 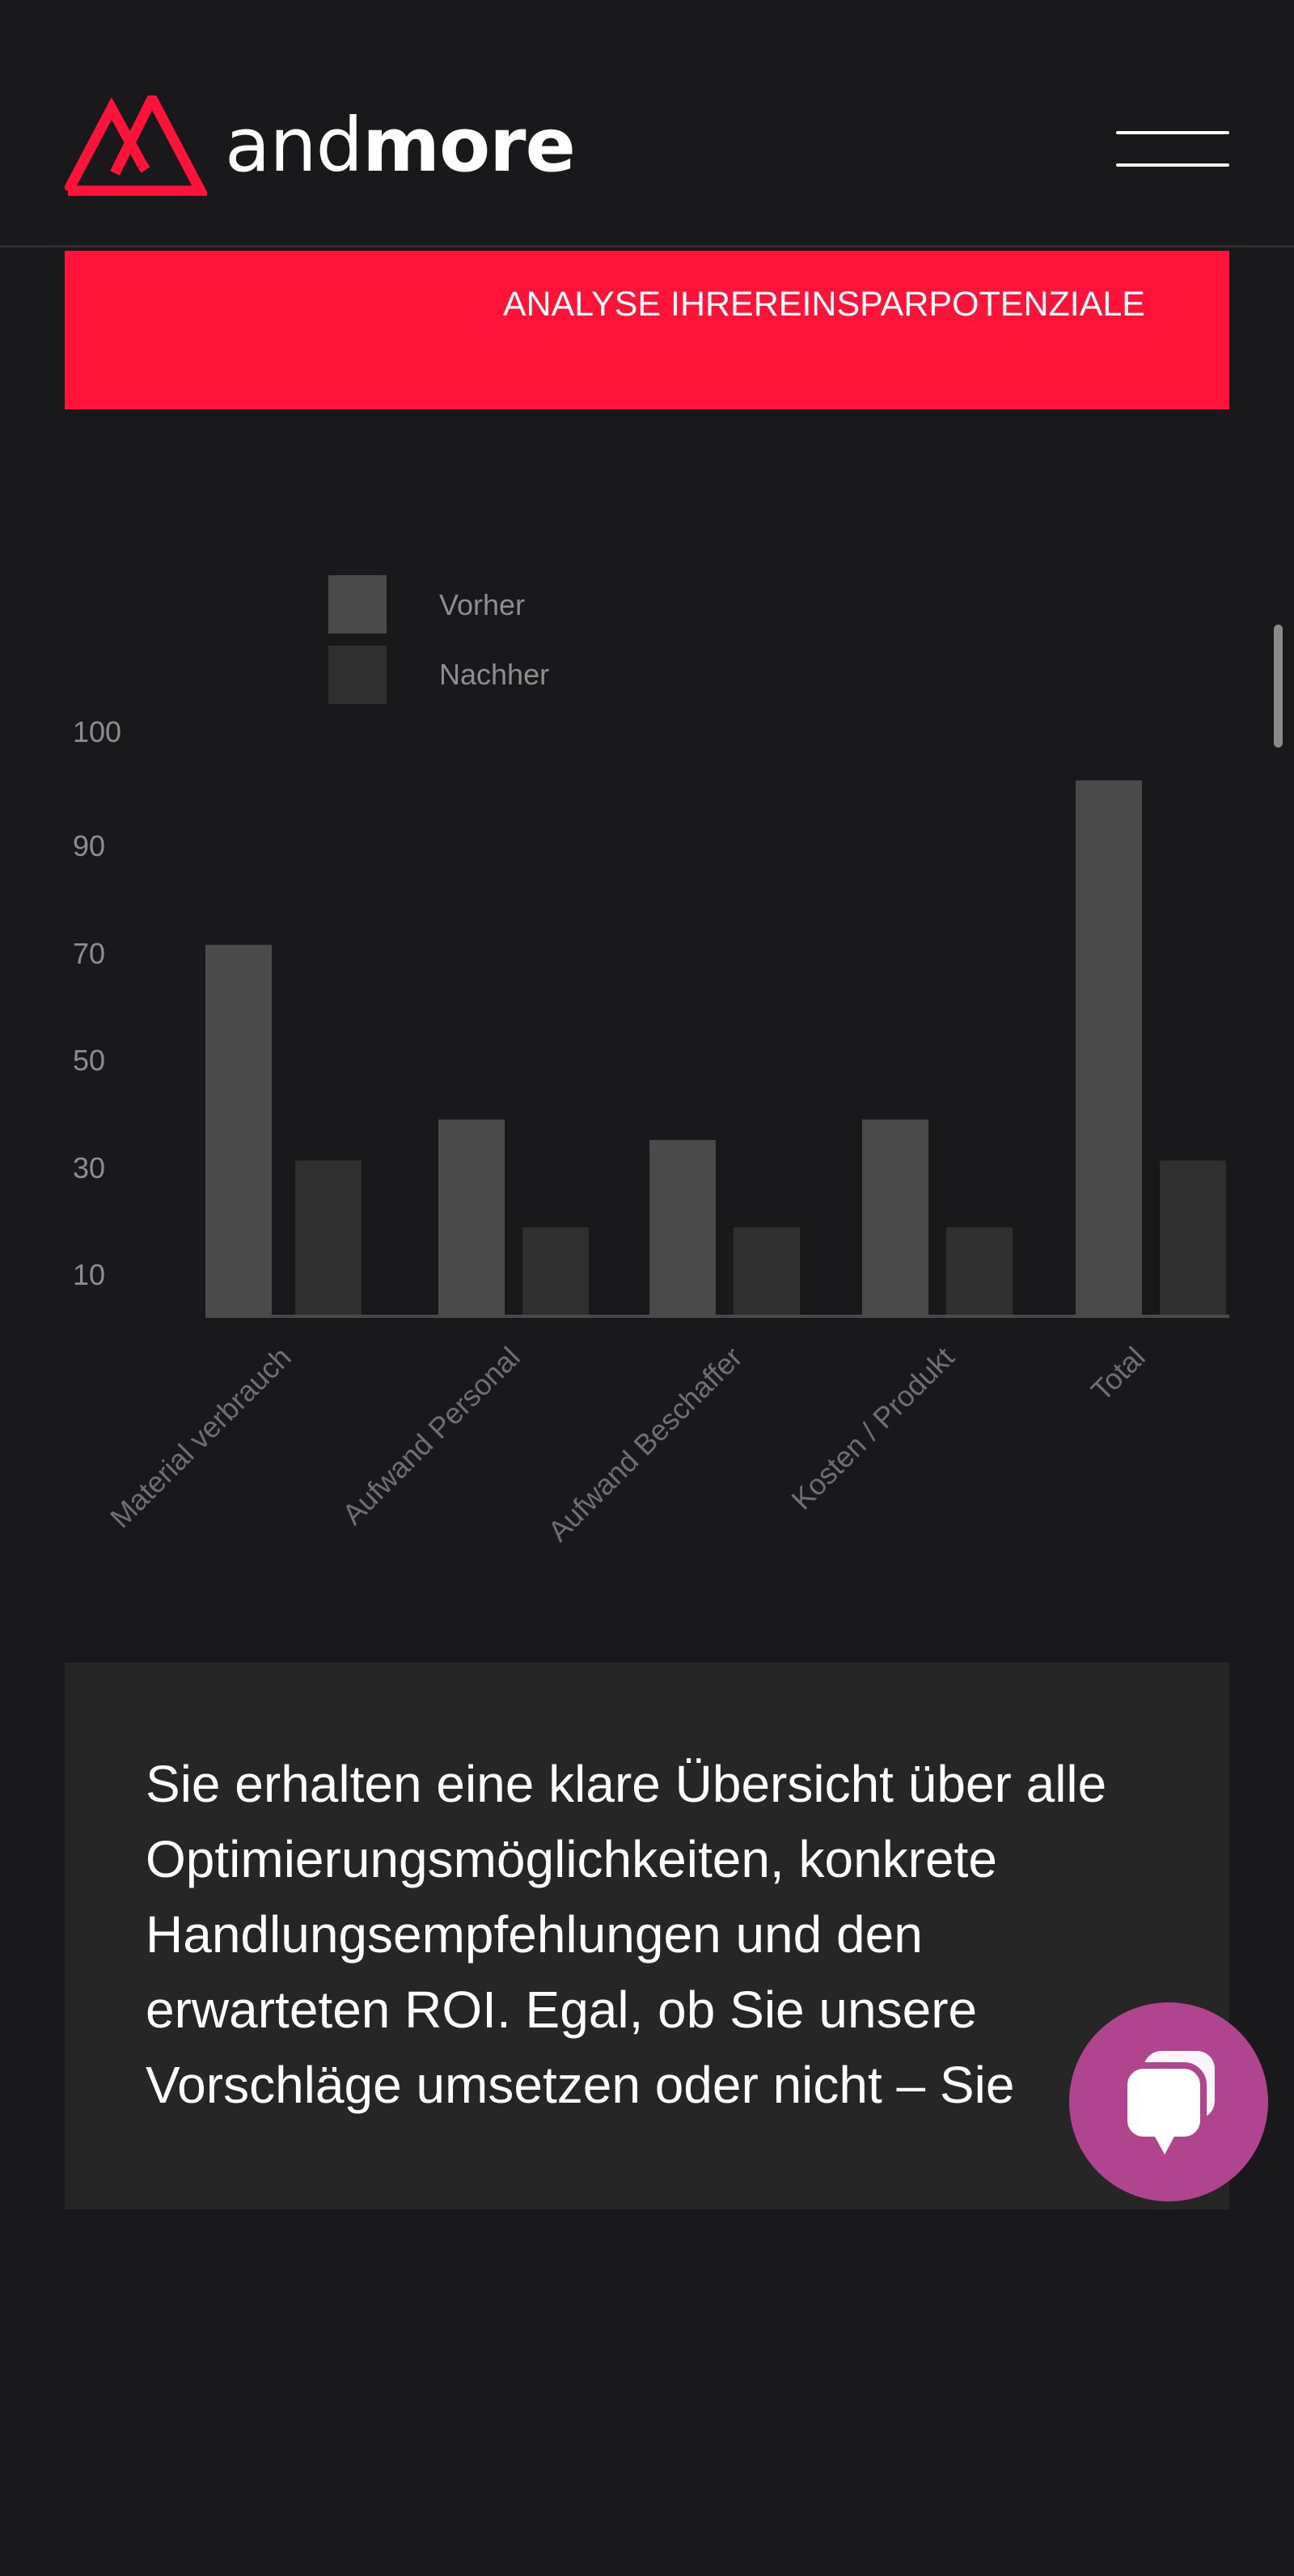 I want to click on mountain-logo-icon, so click(x=136, y=145).